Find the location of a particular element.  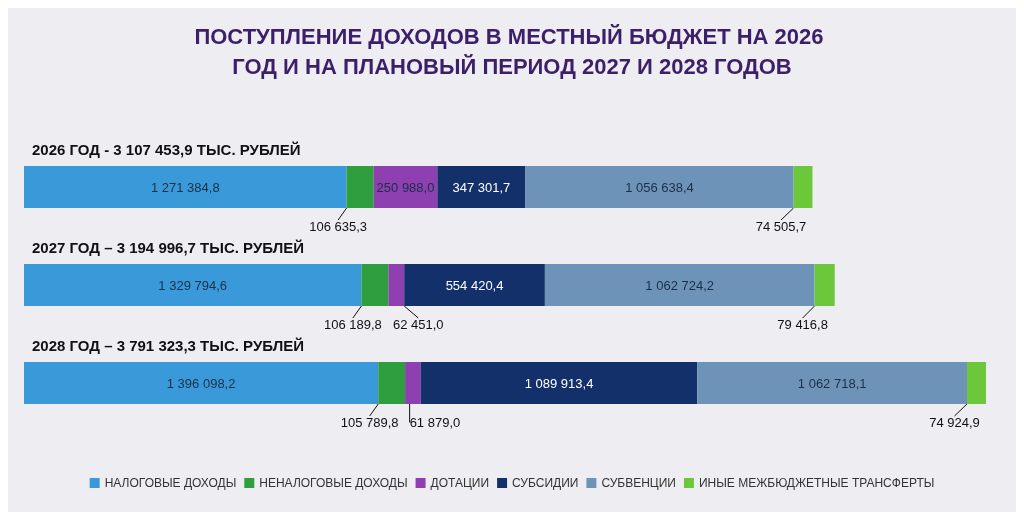

legend-label: ДОТАЦИИ is located at coordinates (460, 483).